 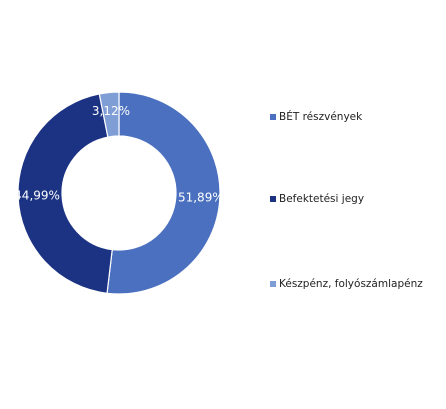 What do you see at coordinates (201, 197) in the screenshot?
I see `data-label: 51,89%` at bounding box center [201, 197].